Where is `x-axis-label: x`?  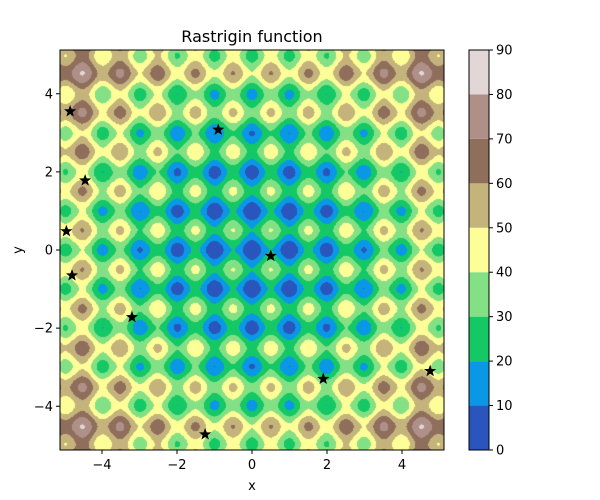
x-axis-label: x is located at coordinates (252, 486).